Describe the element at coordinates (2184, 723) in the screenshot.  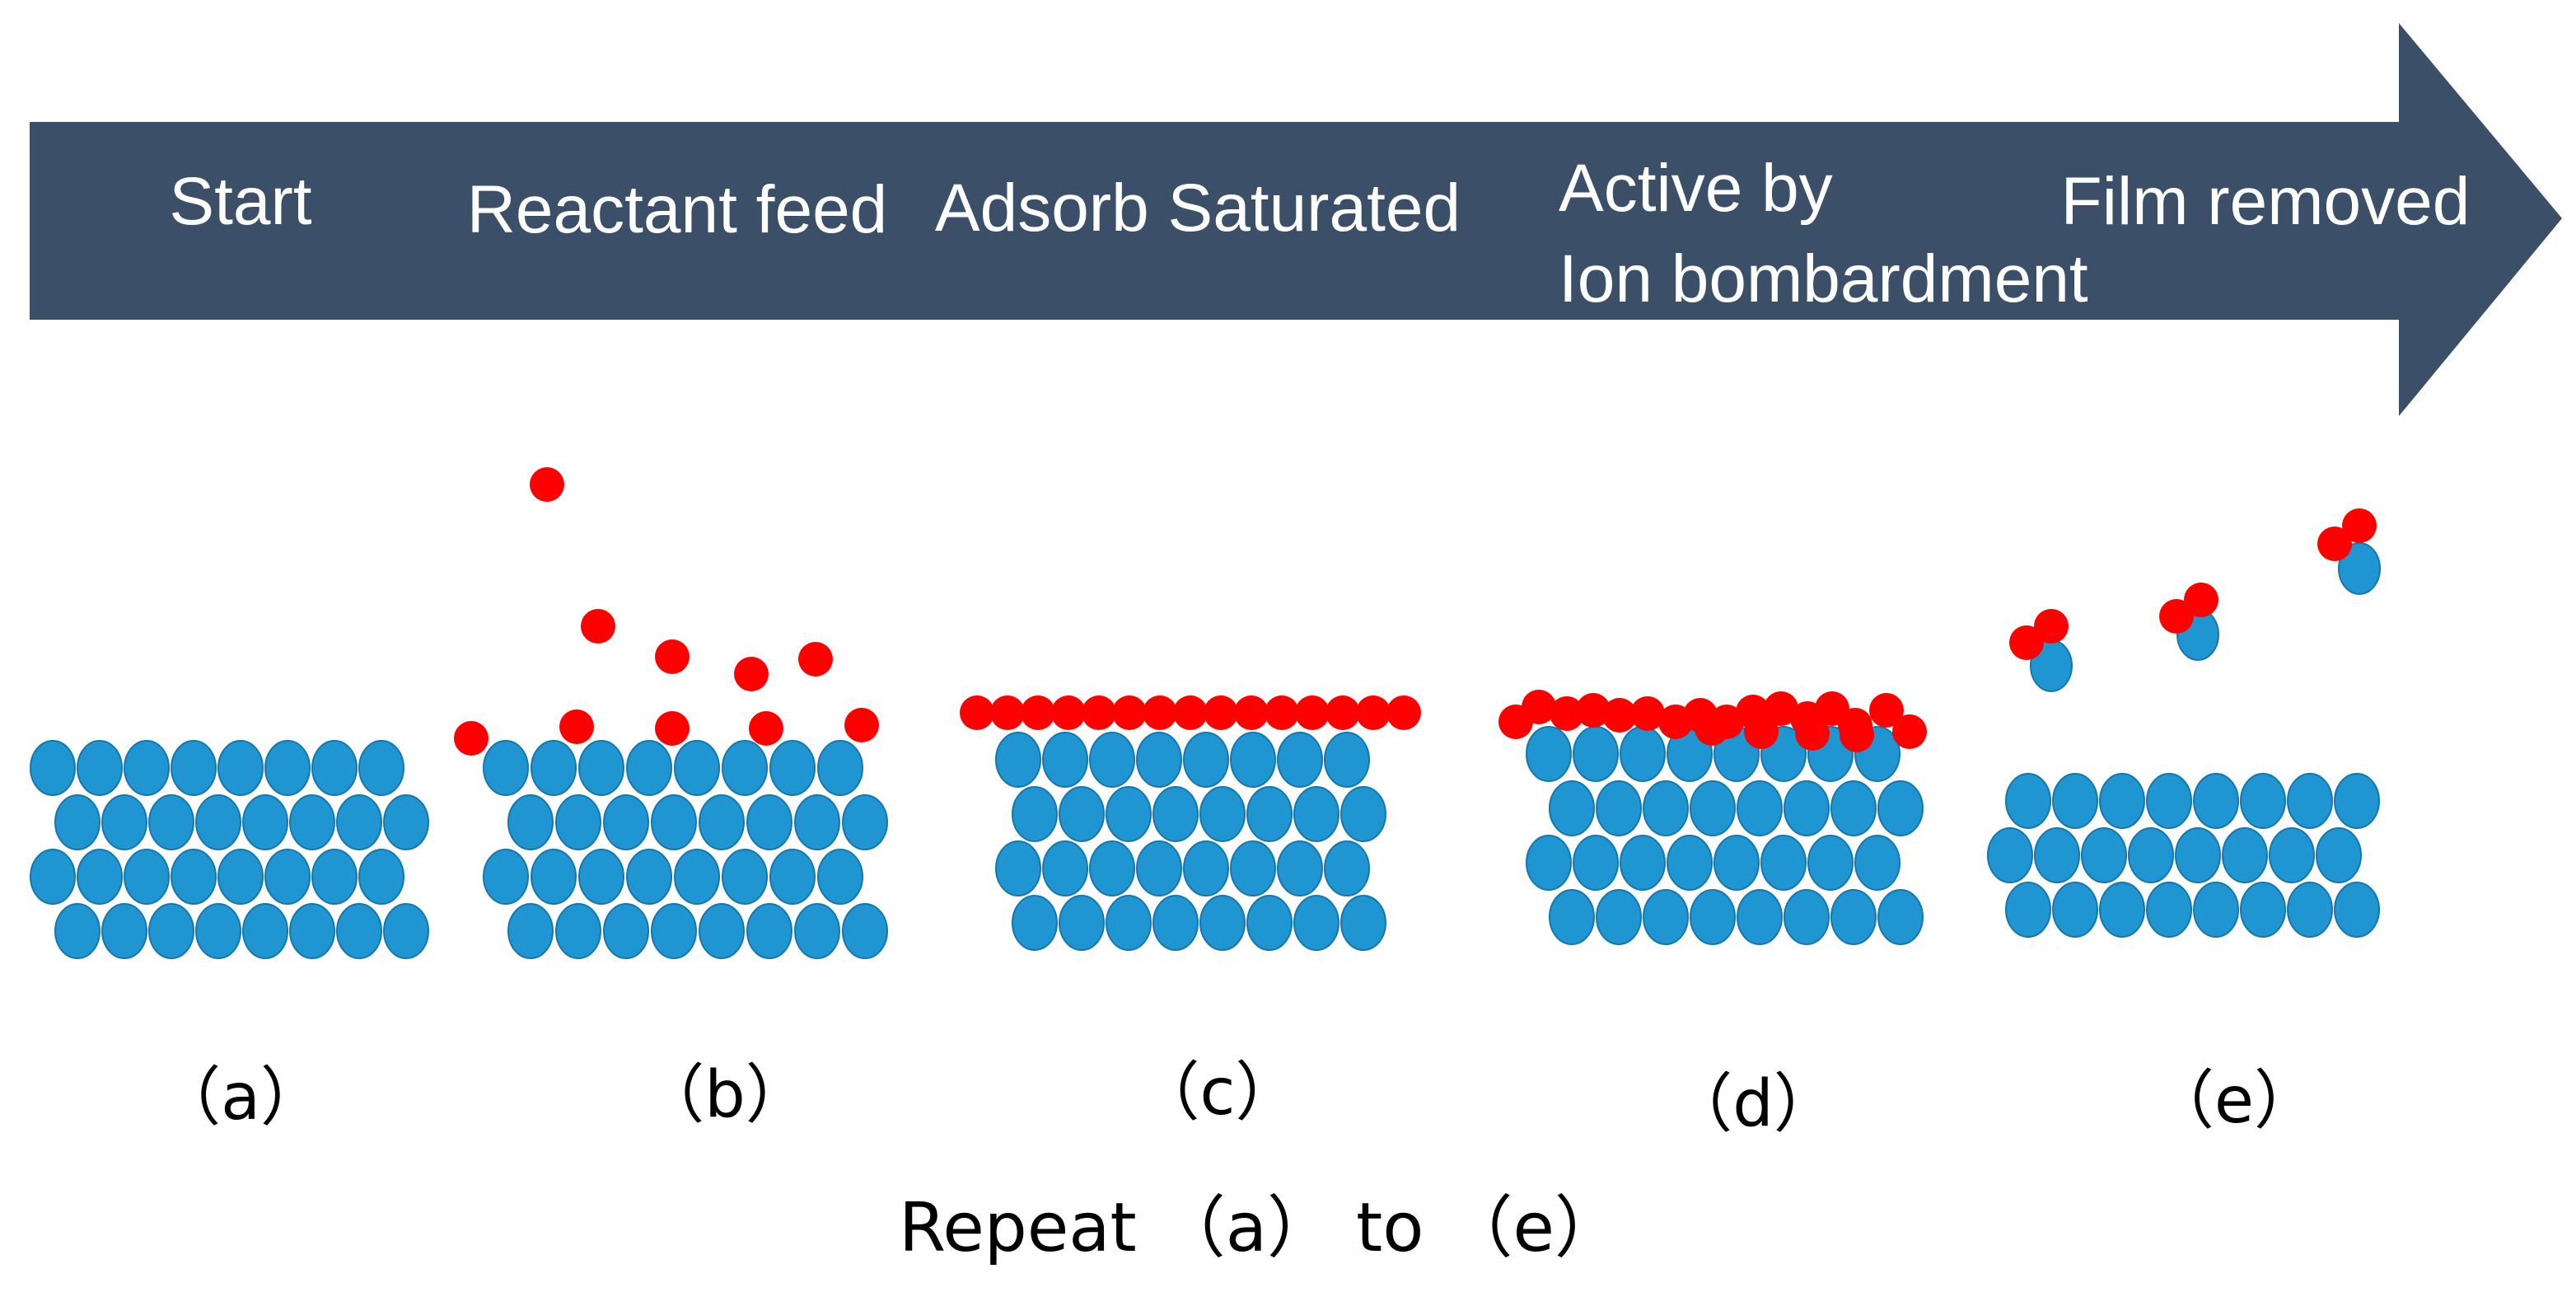
I see `panel-e-film-removed` at that location.